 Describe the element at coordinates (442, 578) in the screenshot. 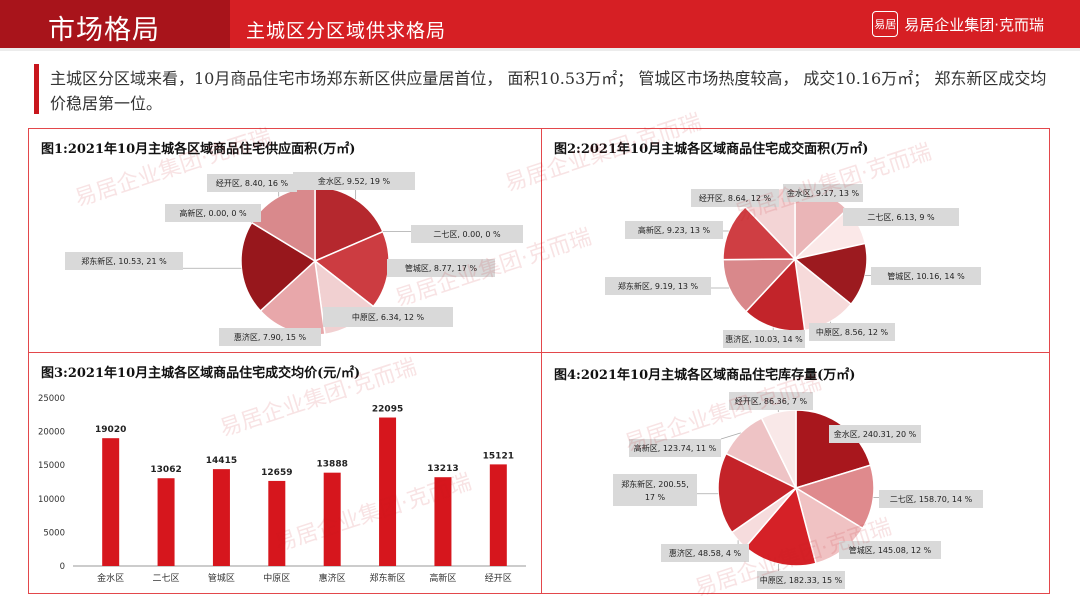

I see `x-tick-label: 高新区` at that location.